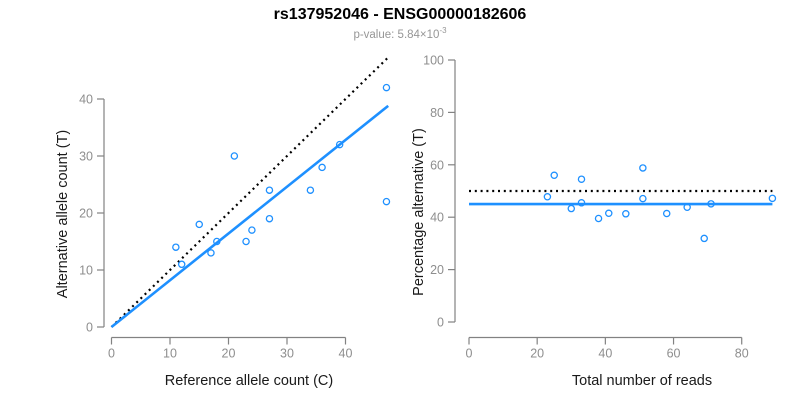  Describe the element at coordinates (419, 212) in the screenshot. I see `y-axis-title: Percentage alternative (T)` at that location.